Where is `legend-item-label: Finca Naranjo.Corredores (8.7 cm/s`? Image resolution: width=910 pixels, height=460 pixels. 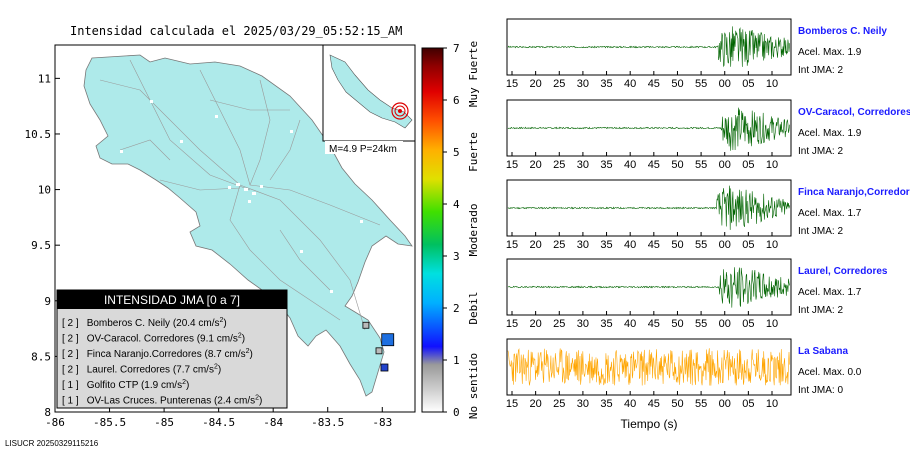 legend-item-label: Finca Naranjo.Corredores (8.7 cm/s is located at coordinates (166, 354).